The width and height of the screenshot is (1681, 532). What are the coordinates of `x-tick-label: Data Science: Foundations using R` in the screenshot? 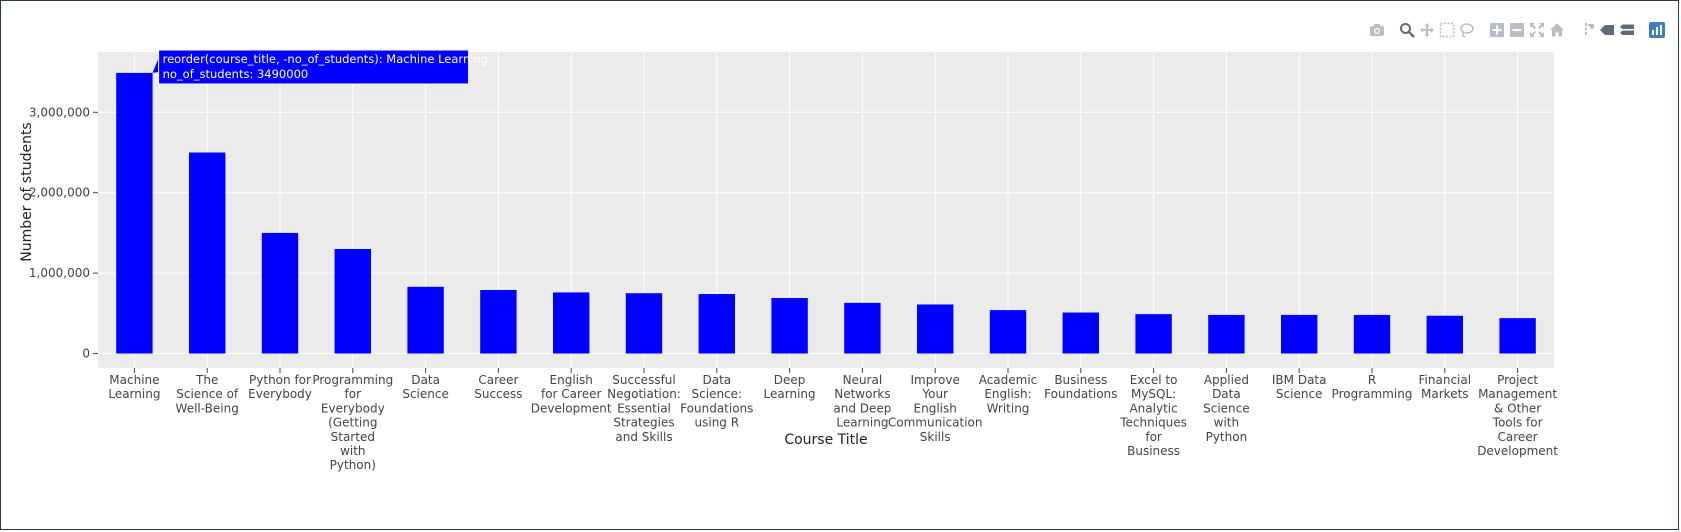 It's located at (716, 401).